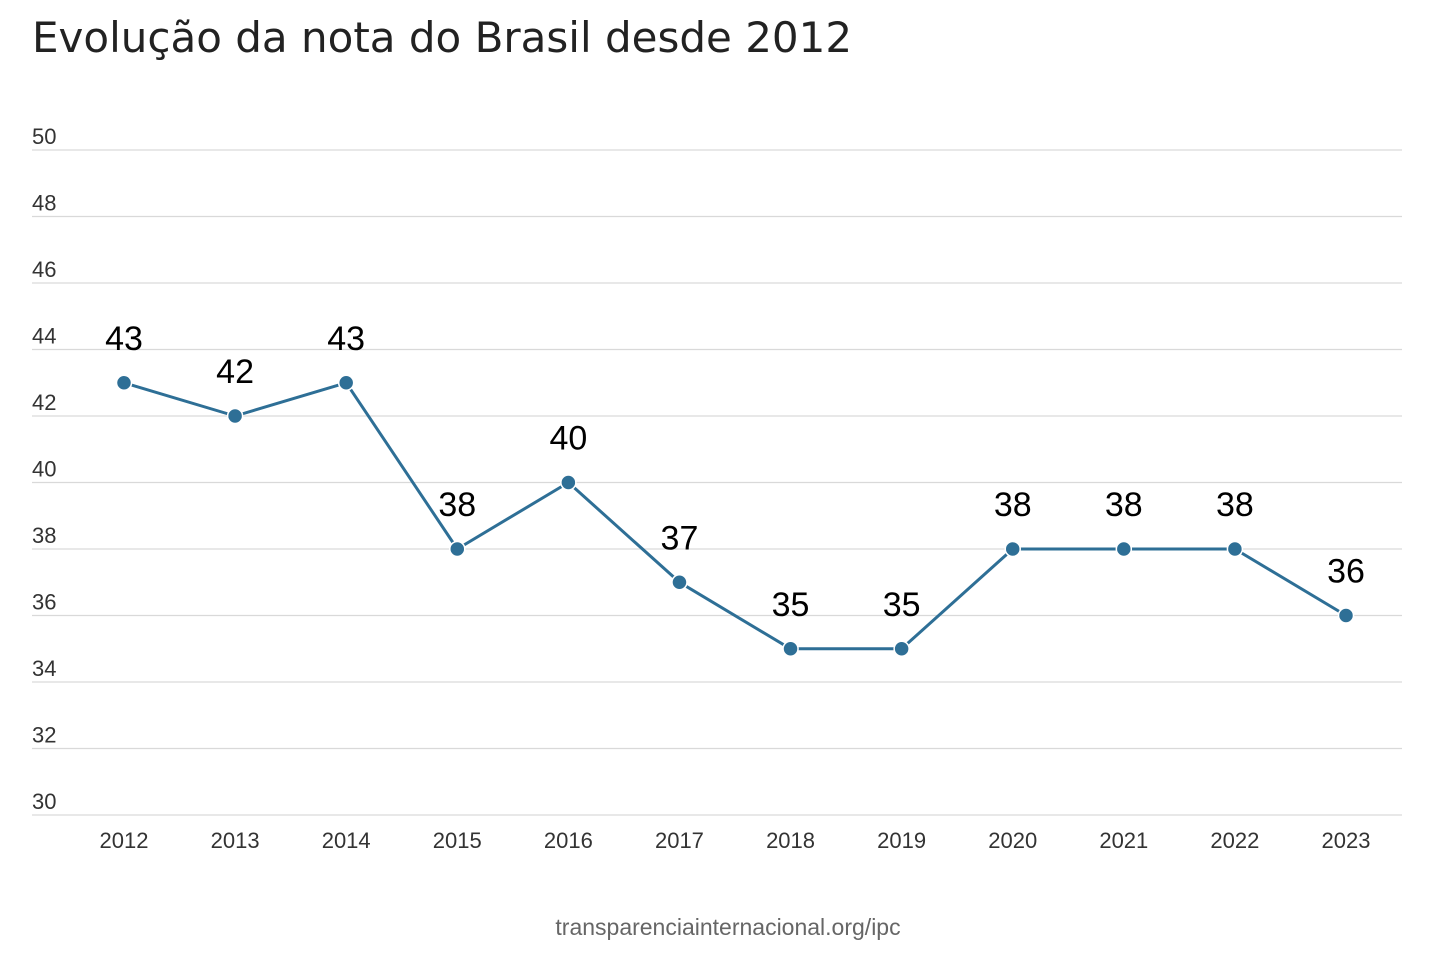  Describe the element at coordinates (1234, 840) in the screenshot. I see `x-tick-label: 2022` at that location.